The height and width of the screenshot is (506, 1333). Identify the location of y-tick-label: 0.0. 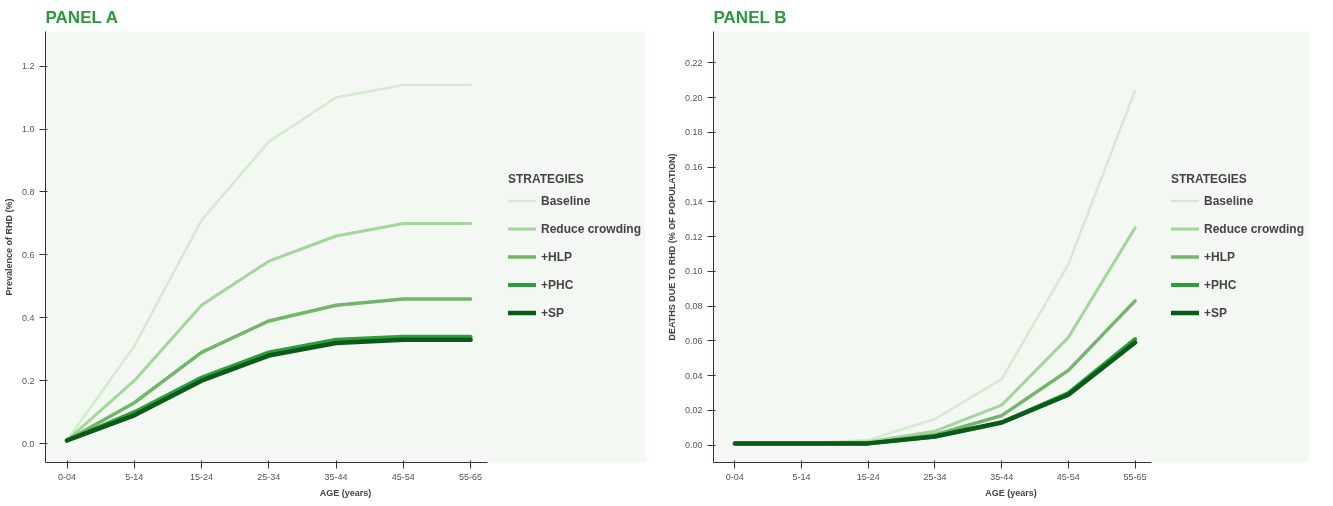
(28, 443).